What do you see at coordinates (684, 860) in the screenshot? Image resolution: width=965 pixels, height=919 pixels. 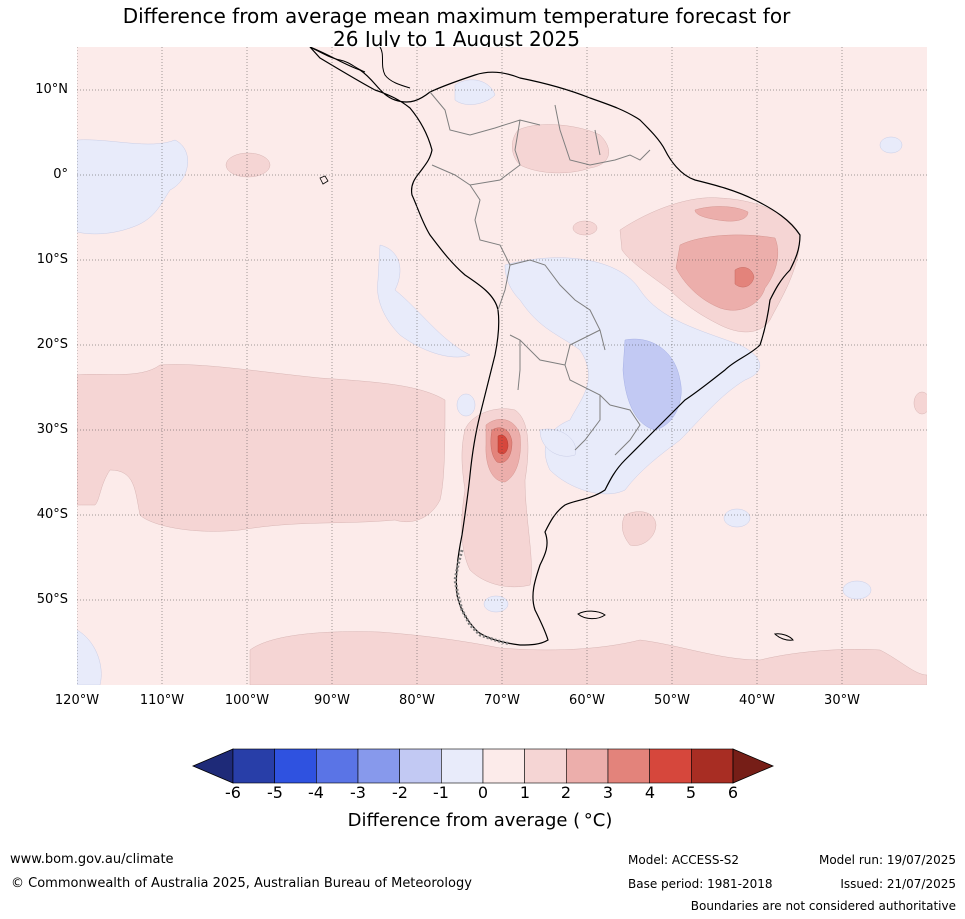 I see `model-text: Model: ACCESS-S2` at bounding box center [684, 860].